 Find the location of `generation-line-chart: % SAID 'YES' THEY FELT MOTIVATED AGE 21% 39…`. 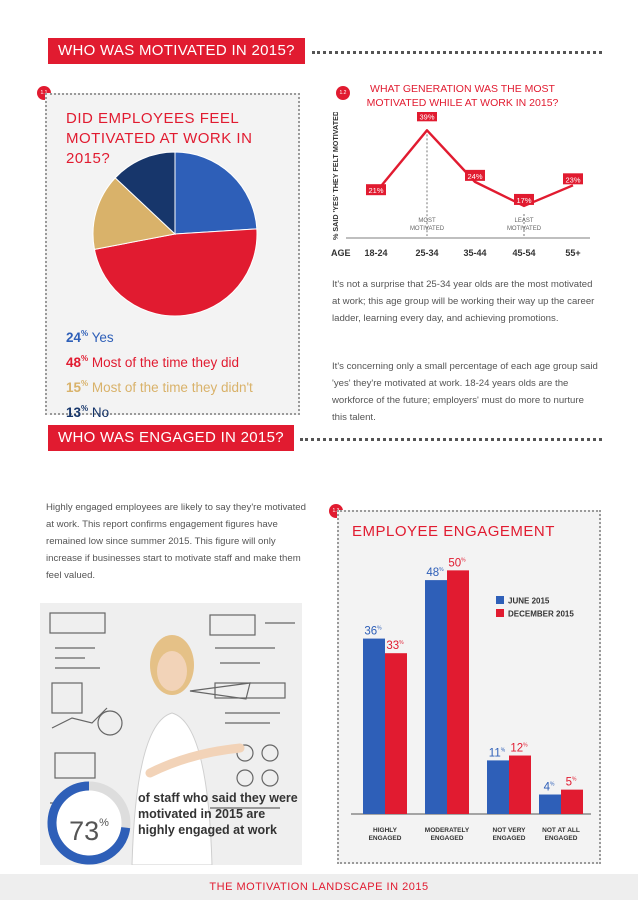

generation-line-chart: % SAID 'YES' THEY FELT MOTIVATED AGE 21% 39… is located at coordinates (460, 185).